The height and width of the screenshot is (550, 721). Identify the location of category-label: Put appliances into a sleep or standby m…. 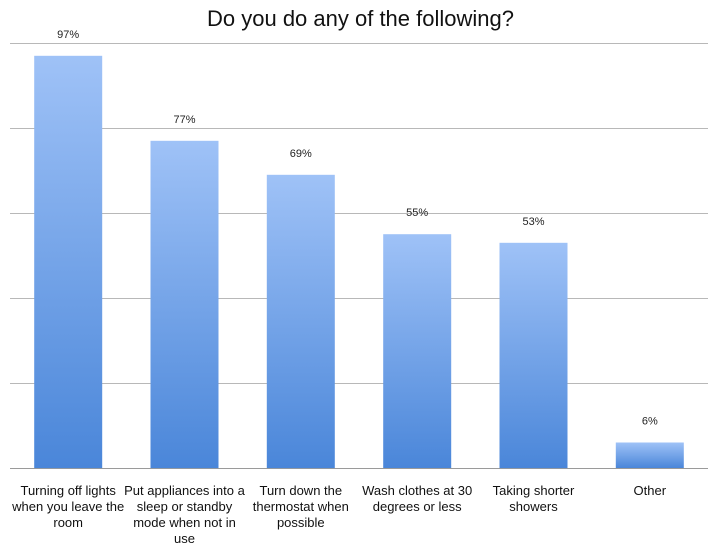
(184, 514).